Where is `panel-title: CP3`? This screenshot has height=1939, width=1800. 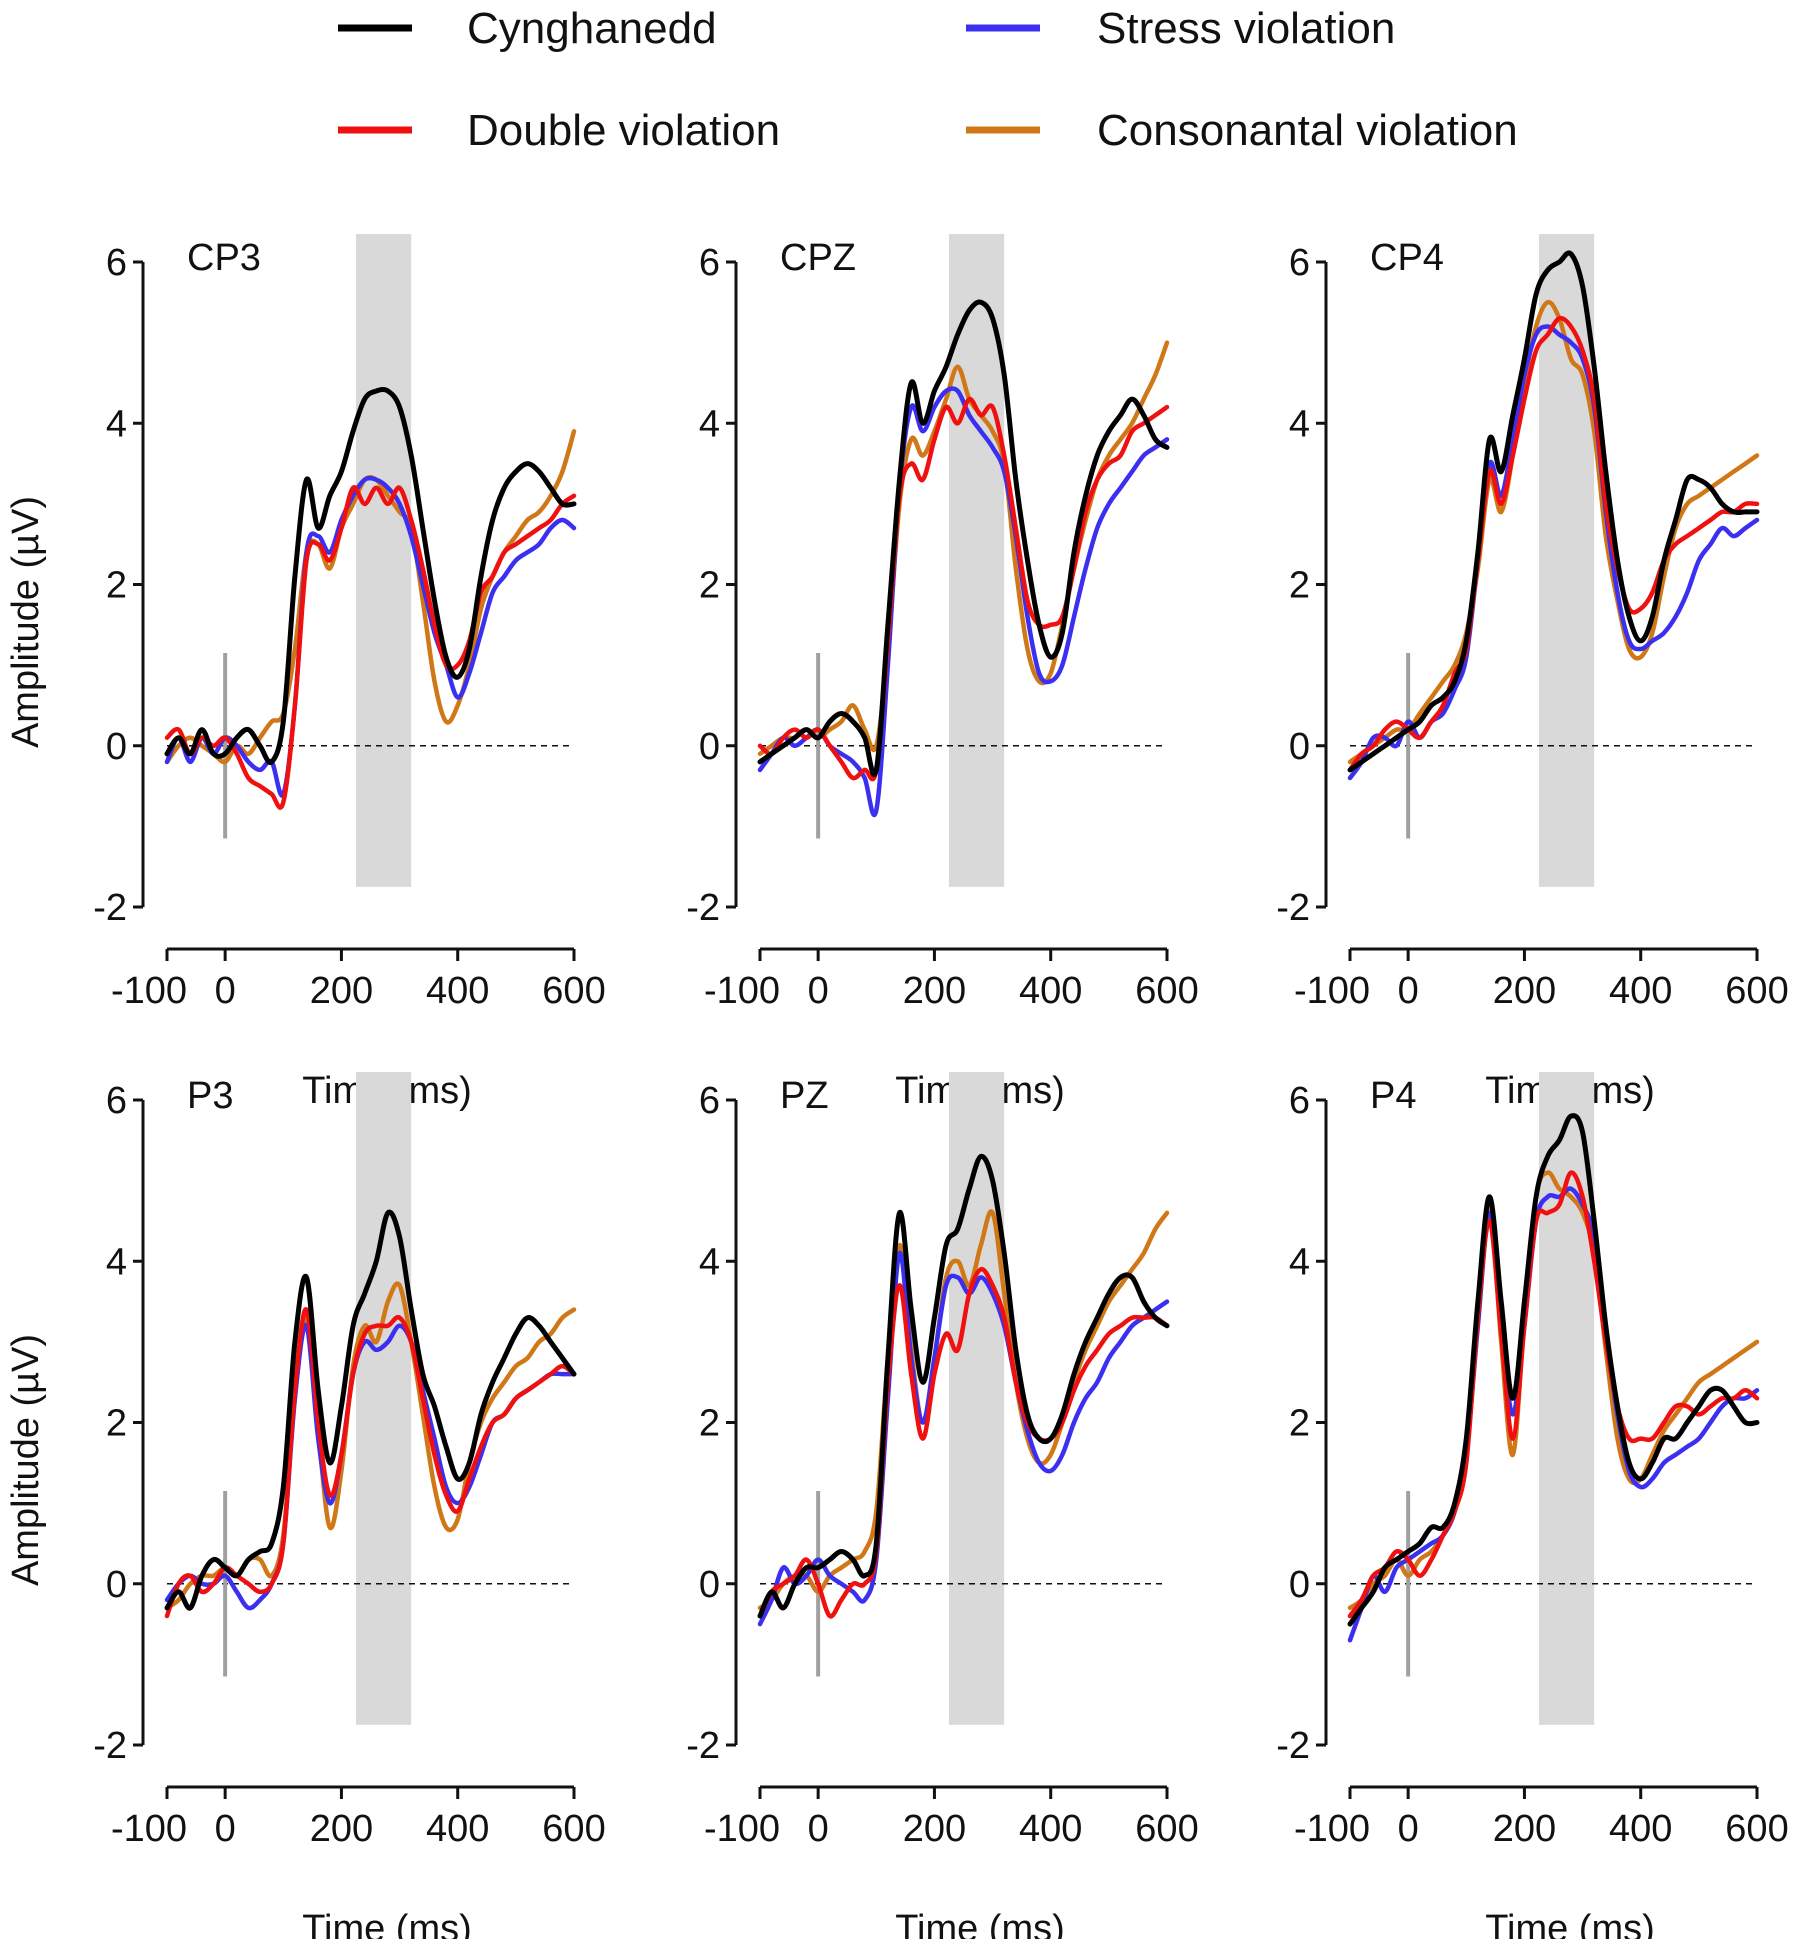 panel-title: CP3 is located at coordinates (224, 258).